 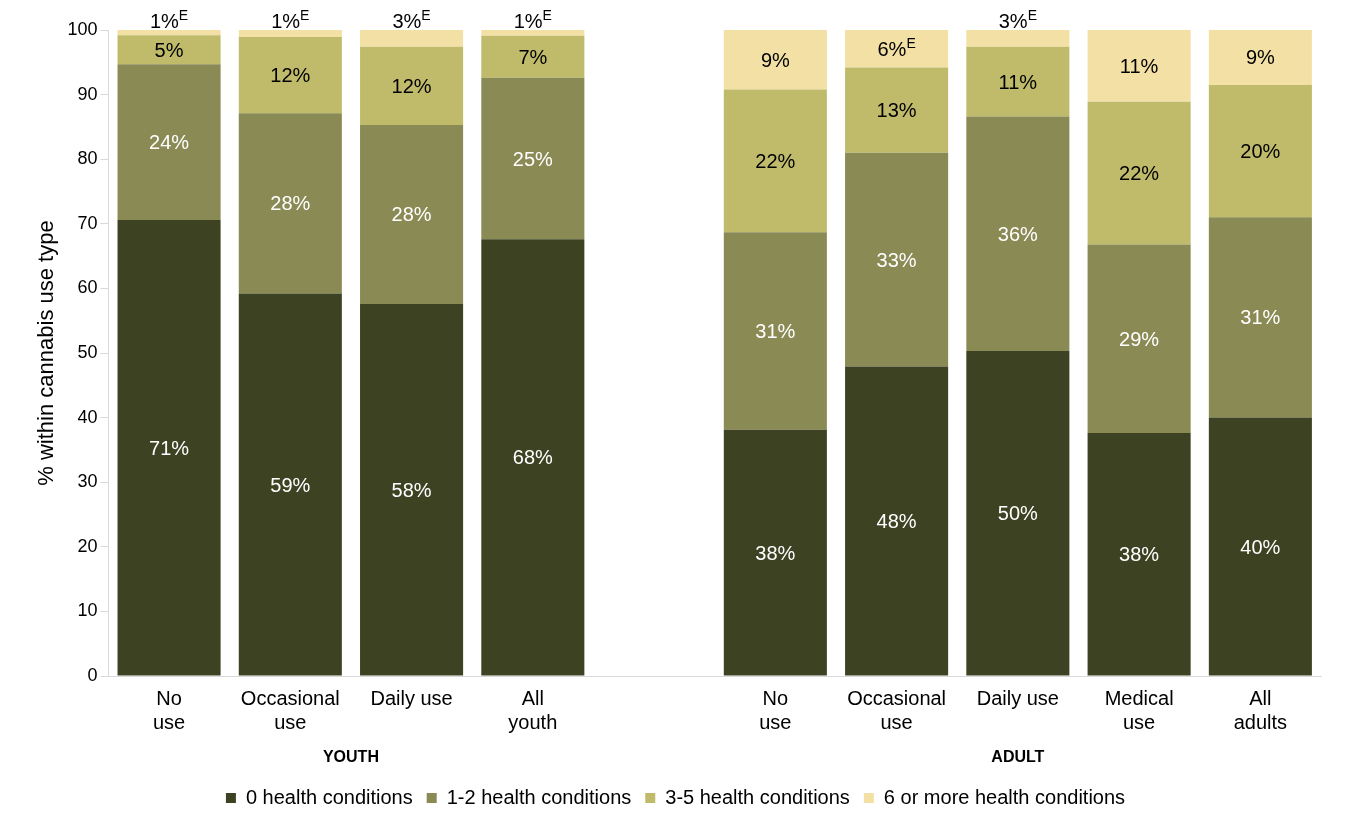 I want to click on y-tick-label: 50, so click(x=87, y=351).